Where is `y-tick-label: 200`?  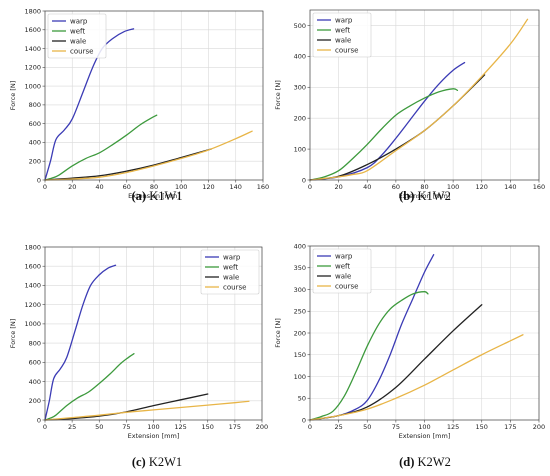
y-tick-label: 200 is located at coordinates (35, 162).